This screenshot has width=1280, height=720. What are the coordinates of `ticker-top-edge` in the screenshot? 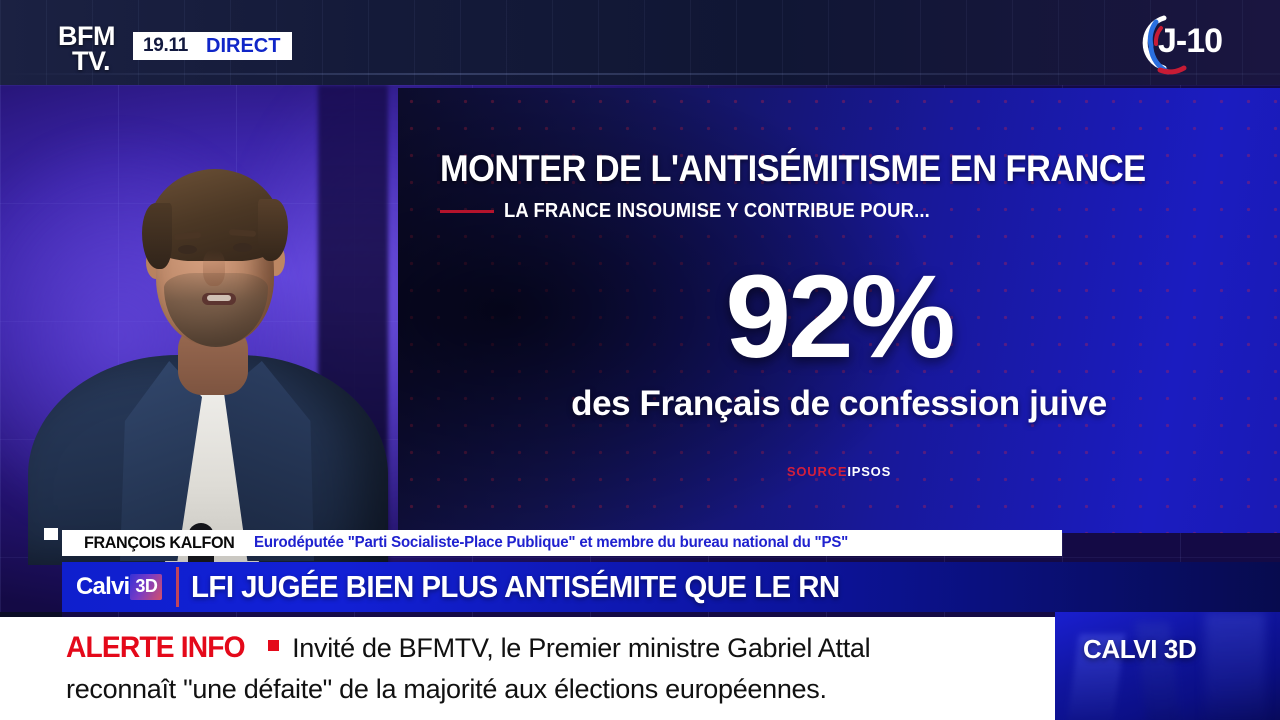 It's located at (31, 615).